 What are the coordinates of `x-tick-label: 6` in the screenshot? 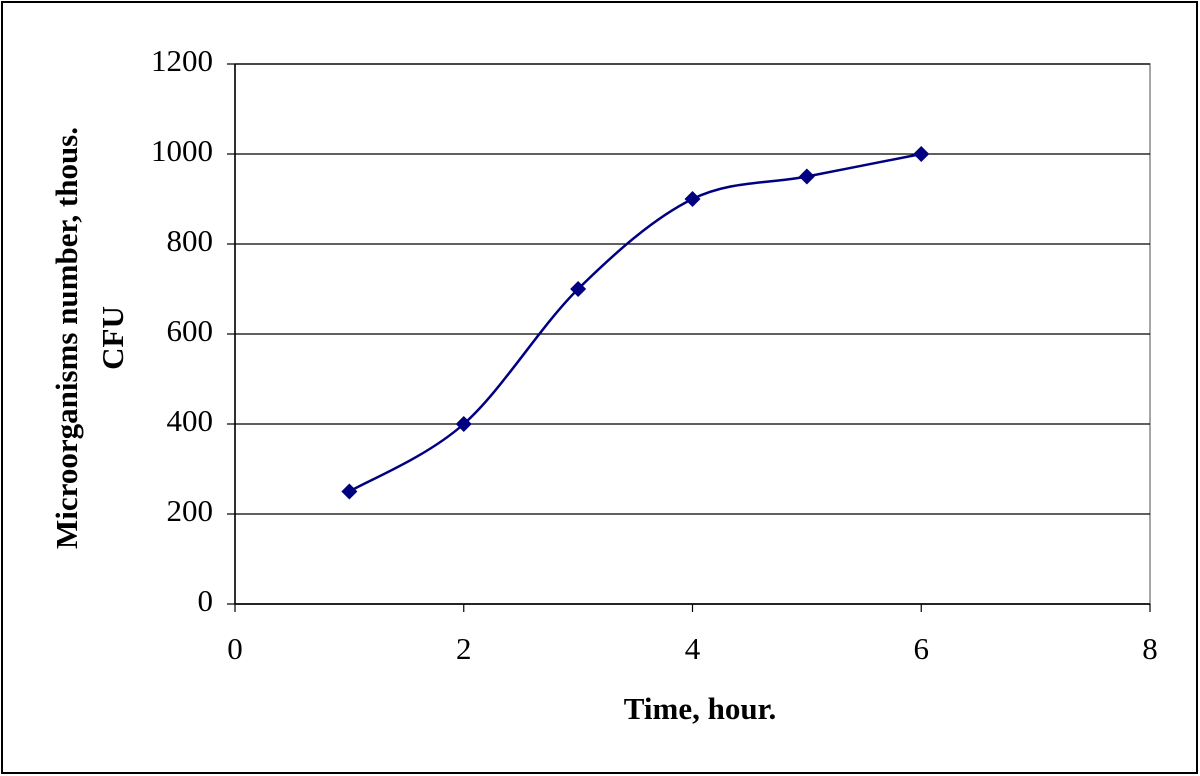 It's located at (922, 648).